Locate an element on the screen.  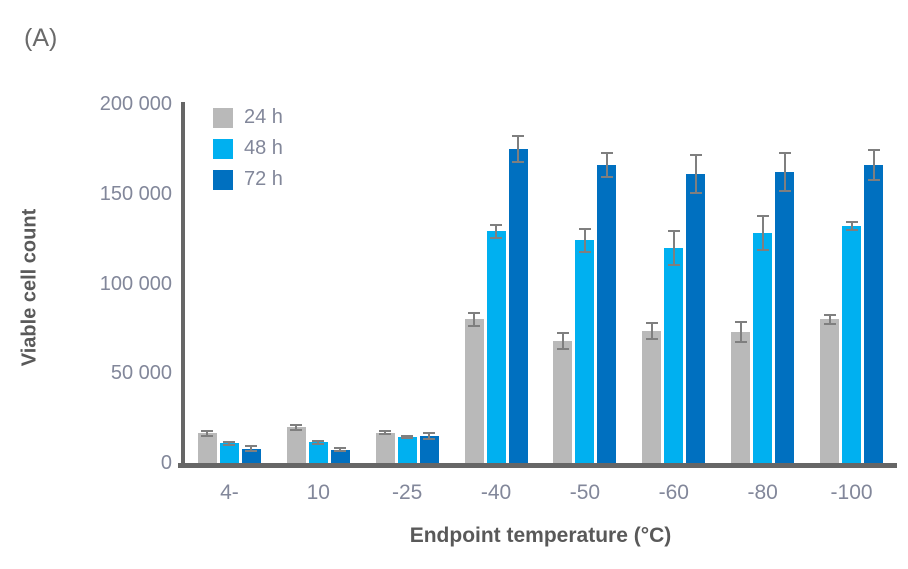
y-tick-label: 150 000 is located at coordinates (135, 193).